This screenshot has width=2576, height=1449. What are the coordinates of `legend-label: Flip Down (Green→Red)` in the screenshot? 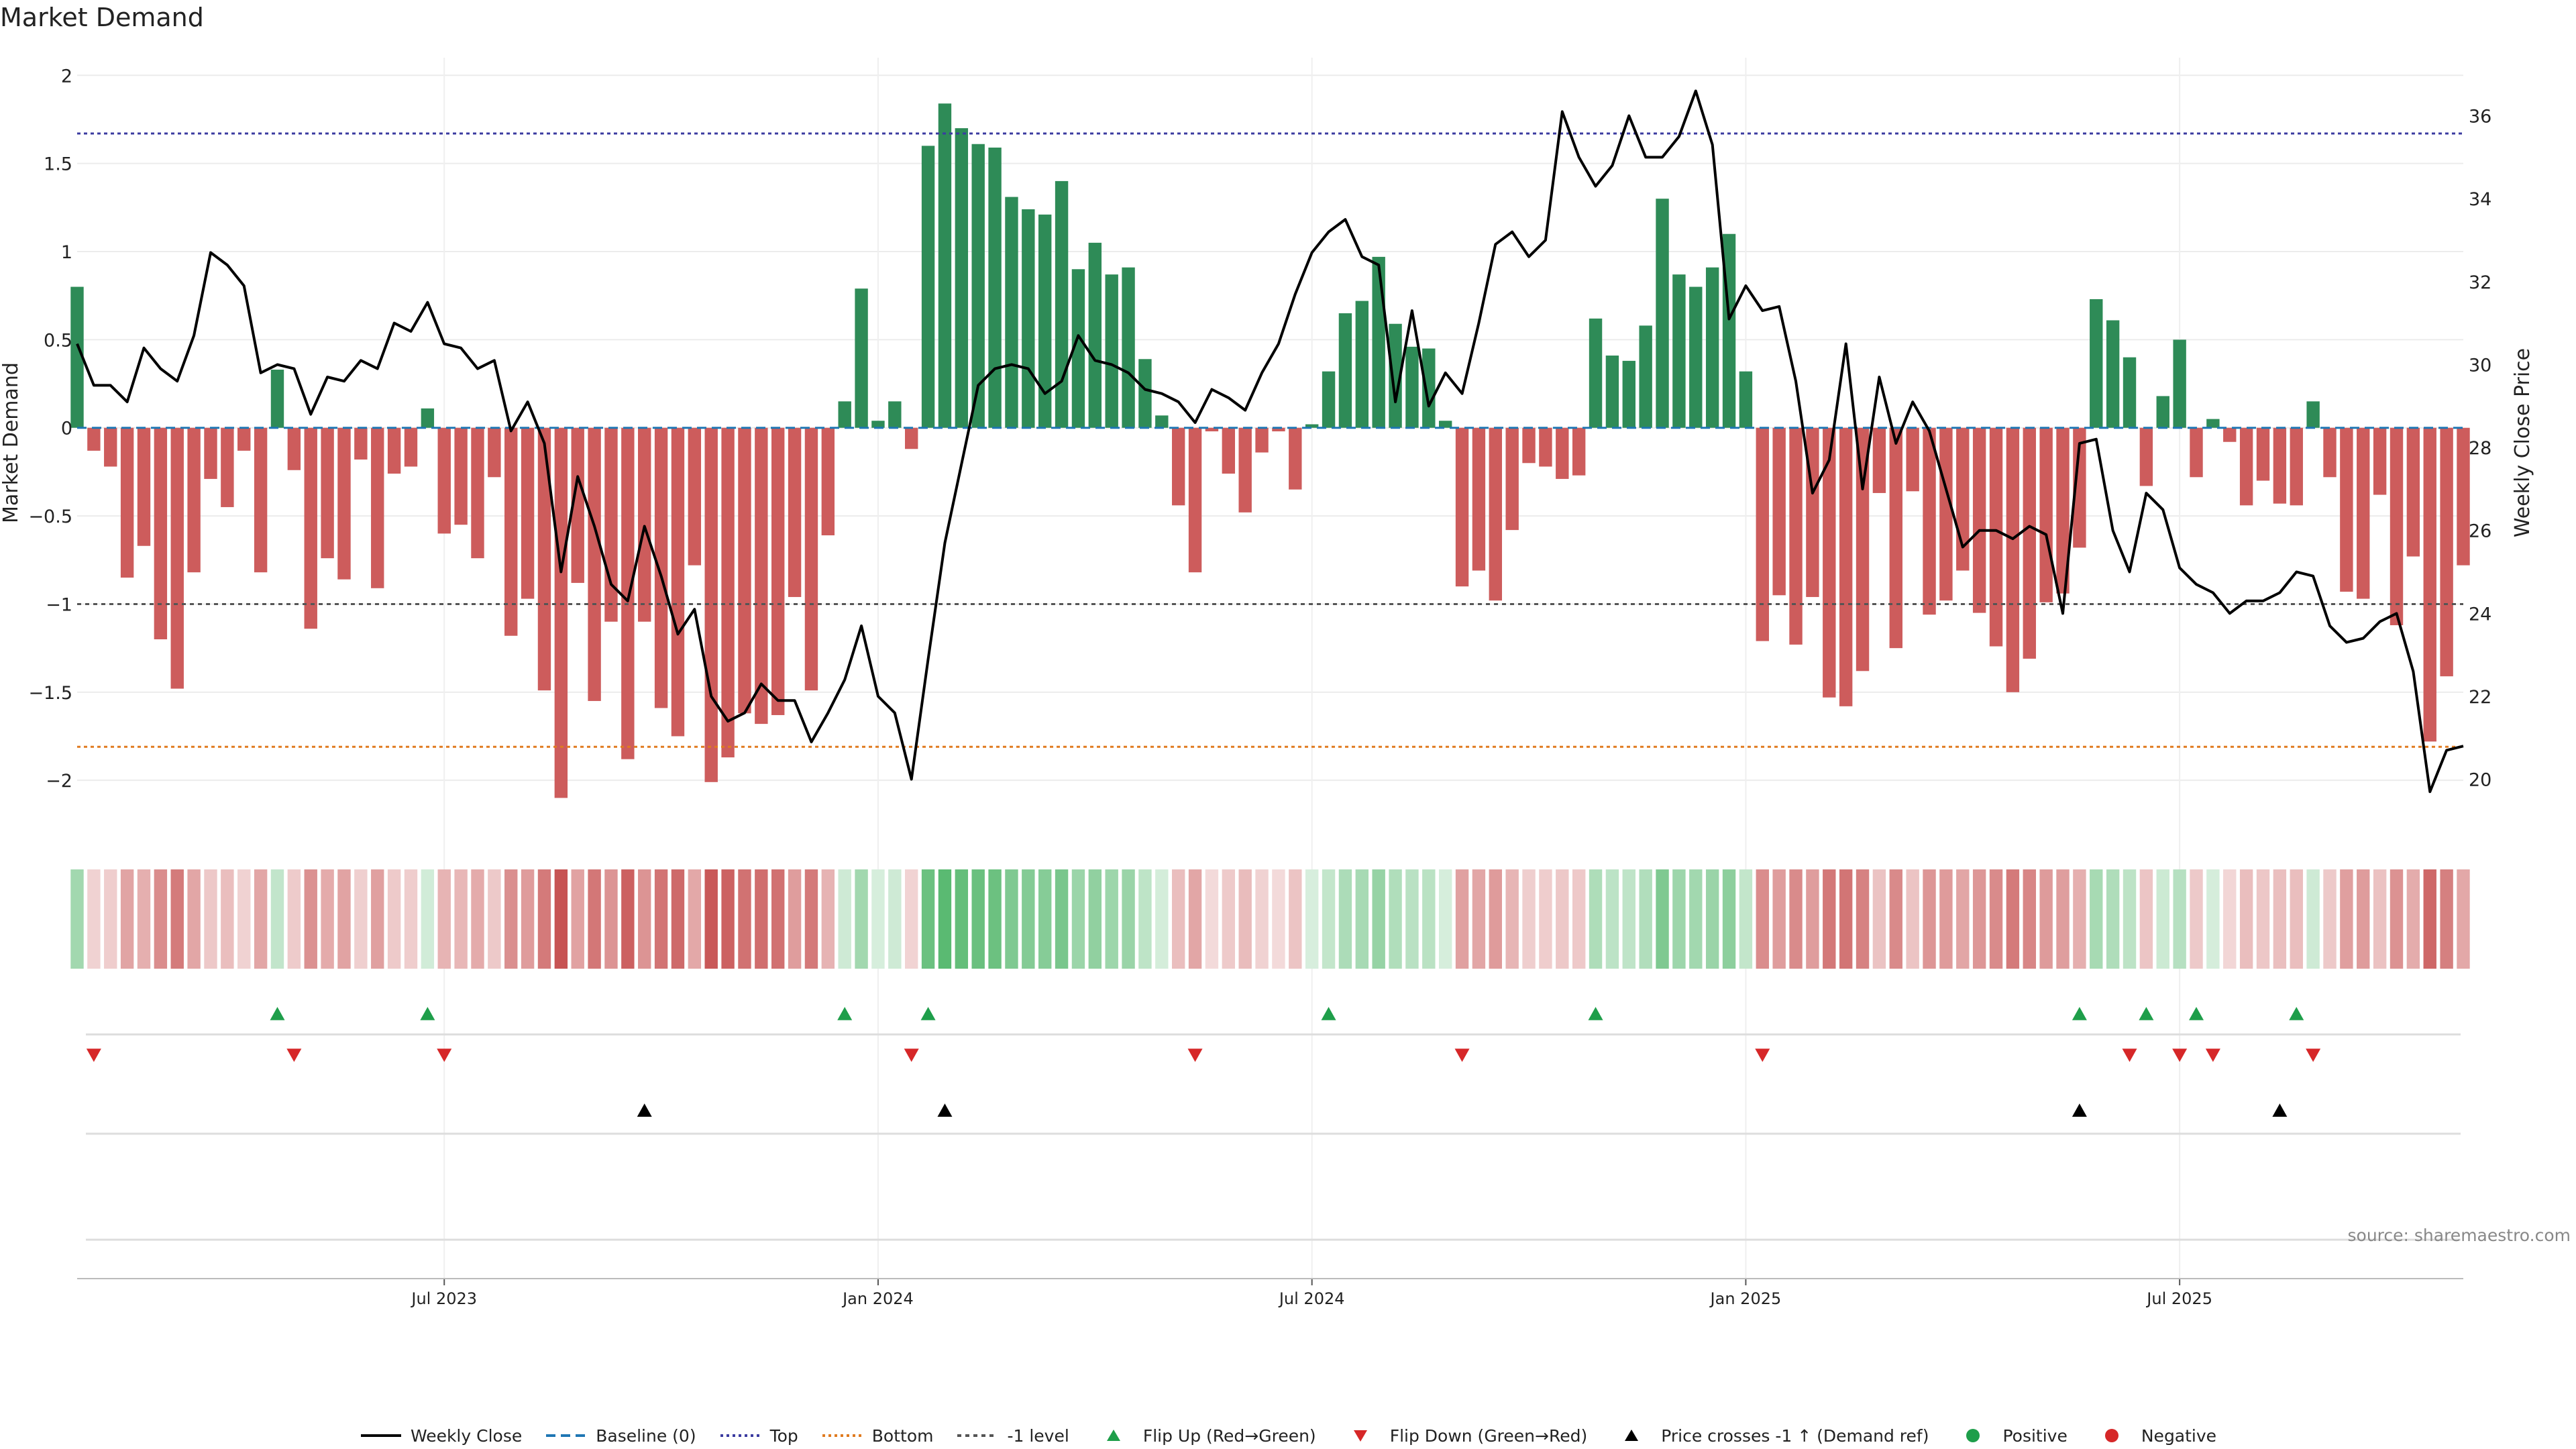 It's located at (1488, 1436).